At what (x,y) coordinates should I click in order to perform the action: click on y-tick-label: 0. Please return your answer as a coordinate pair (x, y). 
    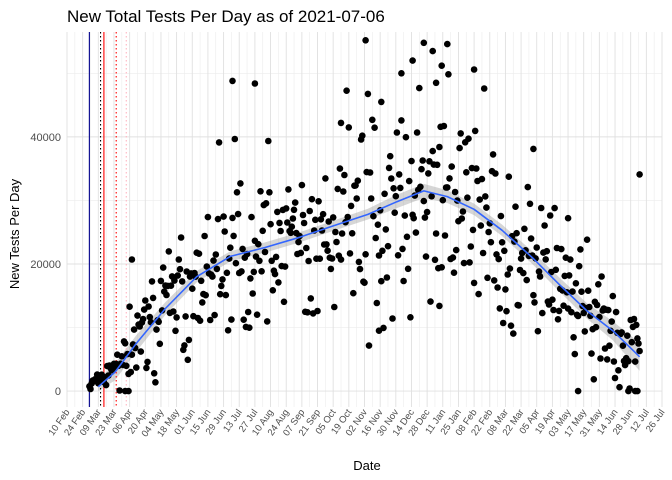
    Looking at the image, I should click on (58, 392).